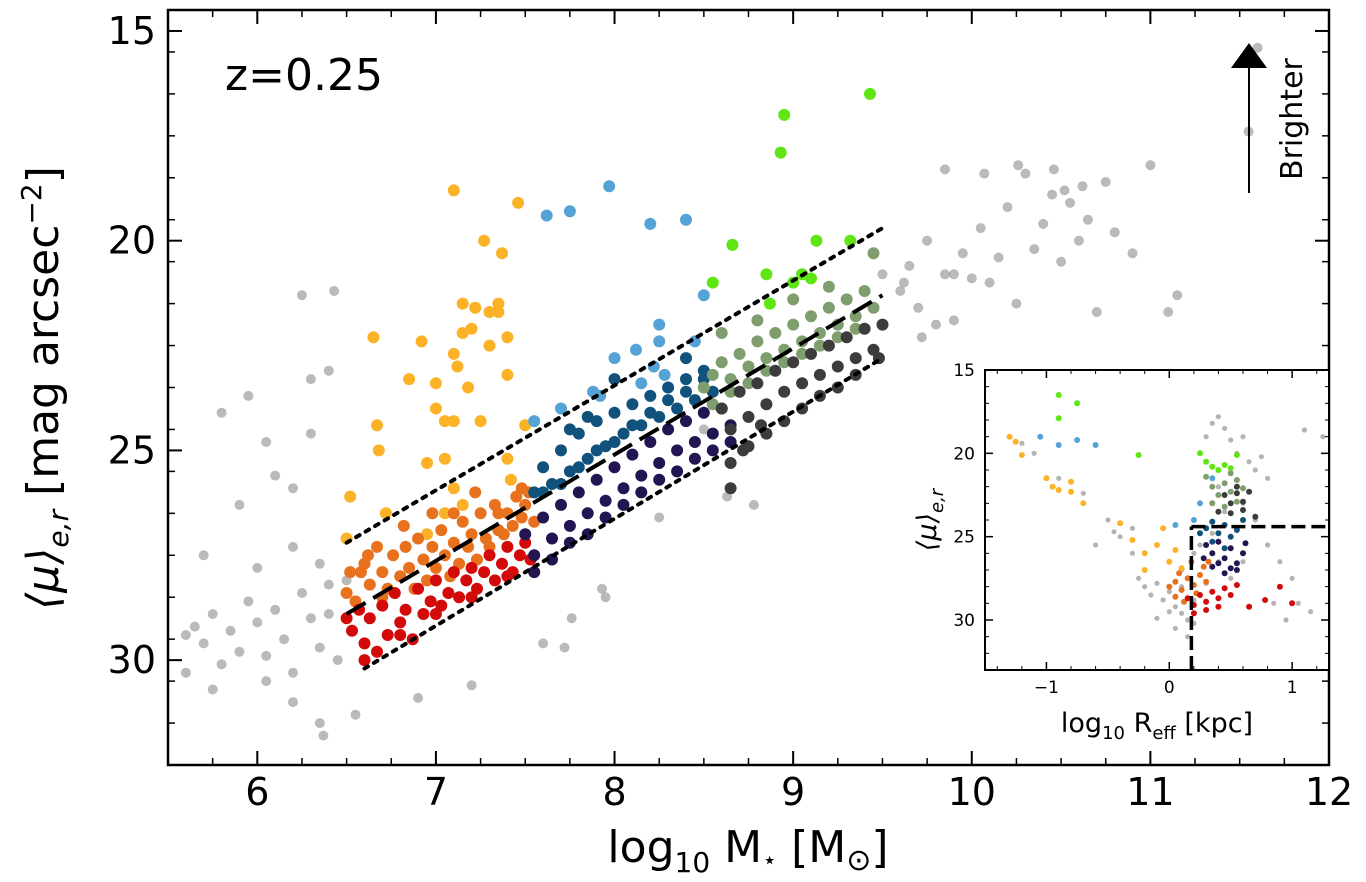 This screenshot has width=1366, height=882. Describe the element at coordinates (436, 364) in the screenshot. I see `series-yellow` at that location.